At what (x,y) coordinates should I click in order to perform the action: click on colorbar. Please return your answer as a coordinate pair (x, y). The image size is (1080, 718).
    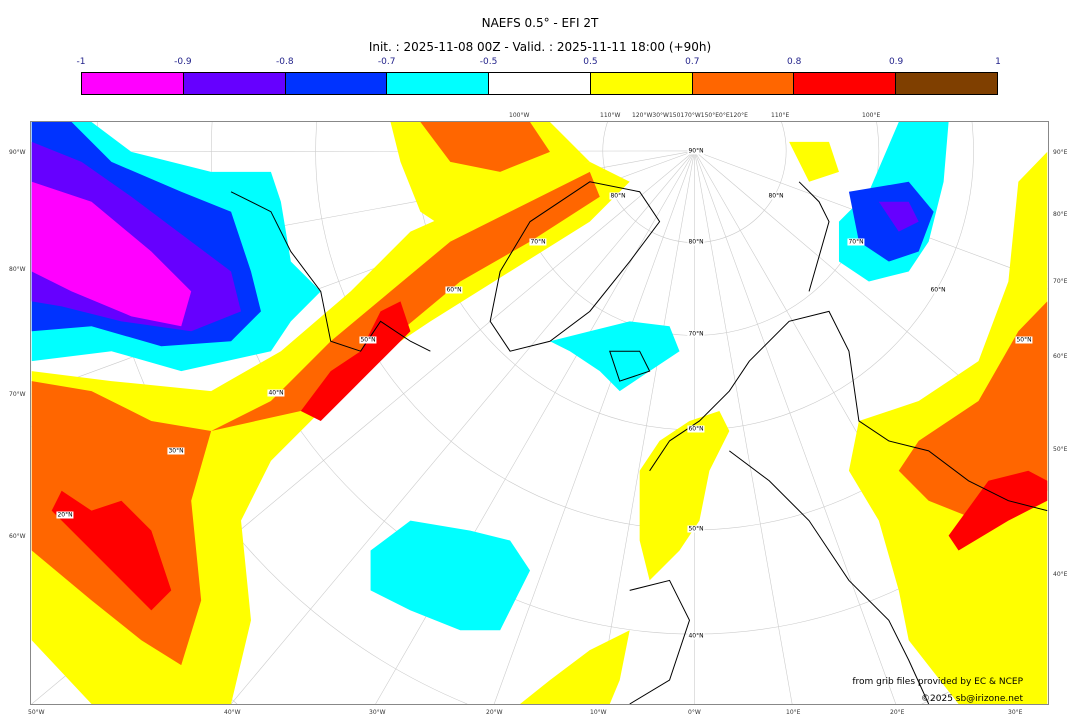
    Looking at the image, I should click on (539, 83).